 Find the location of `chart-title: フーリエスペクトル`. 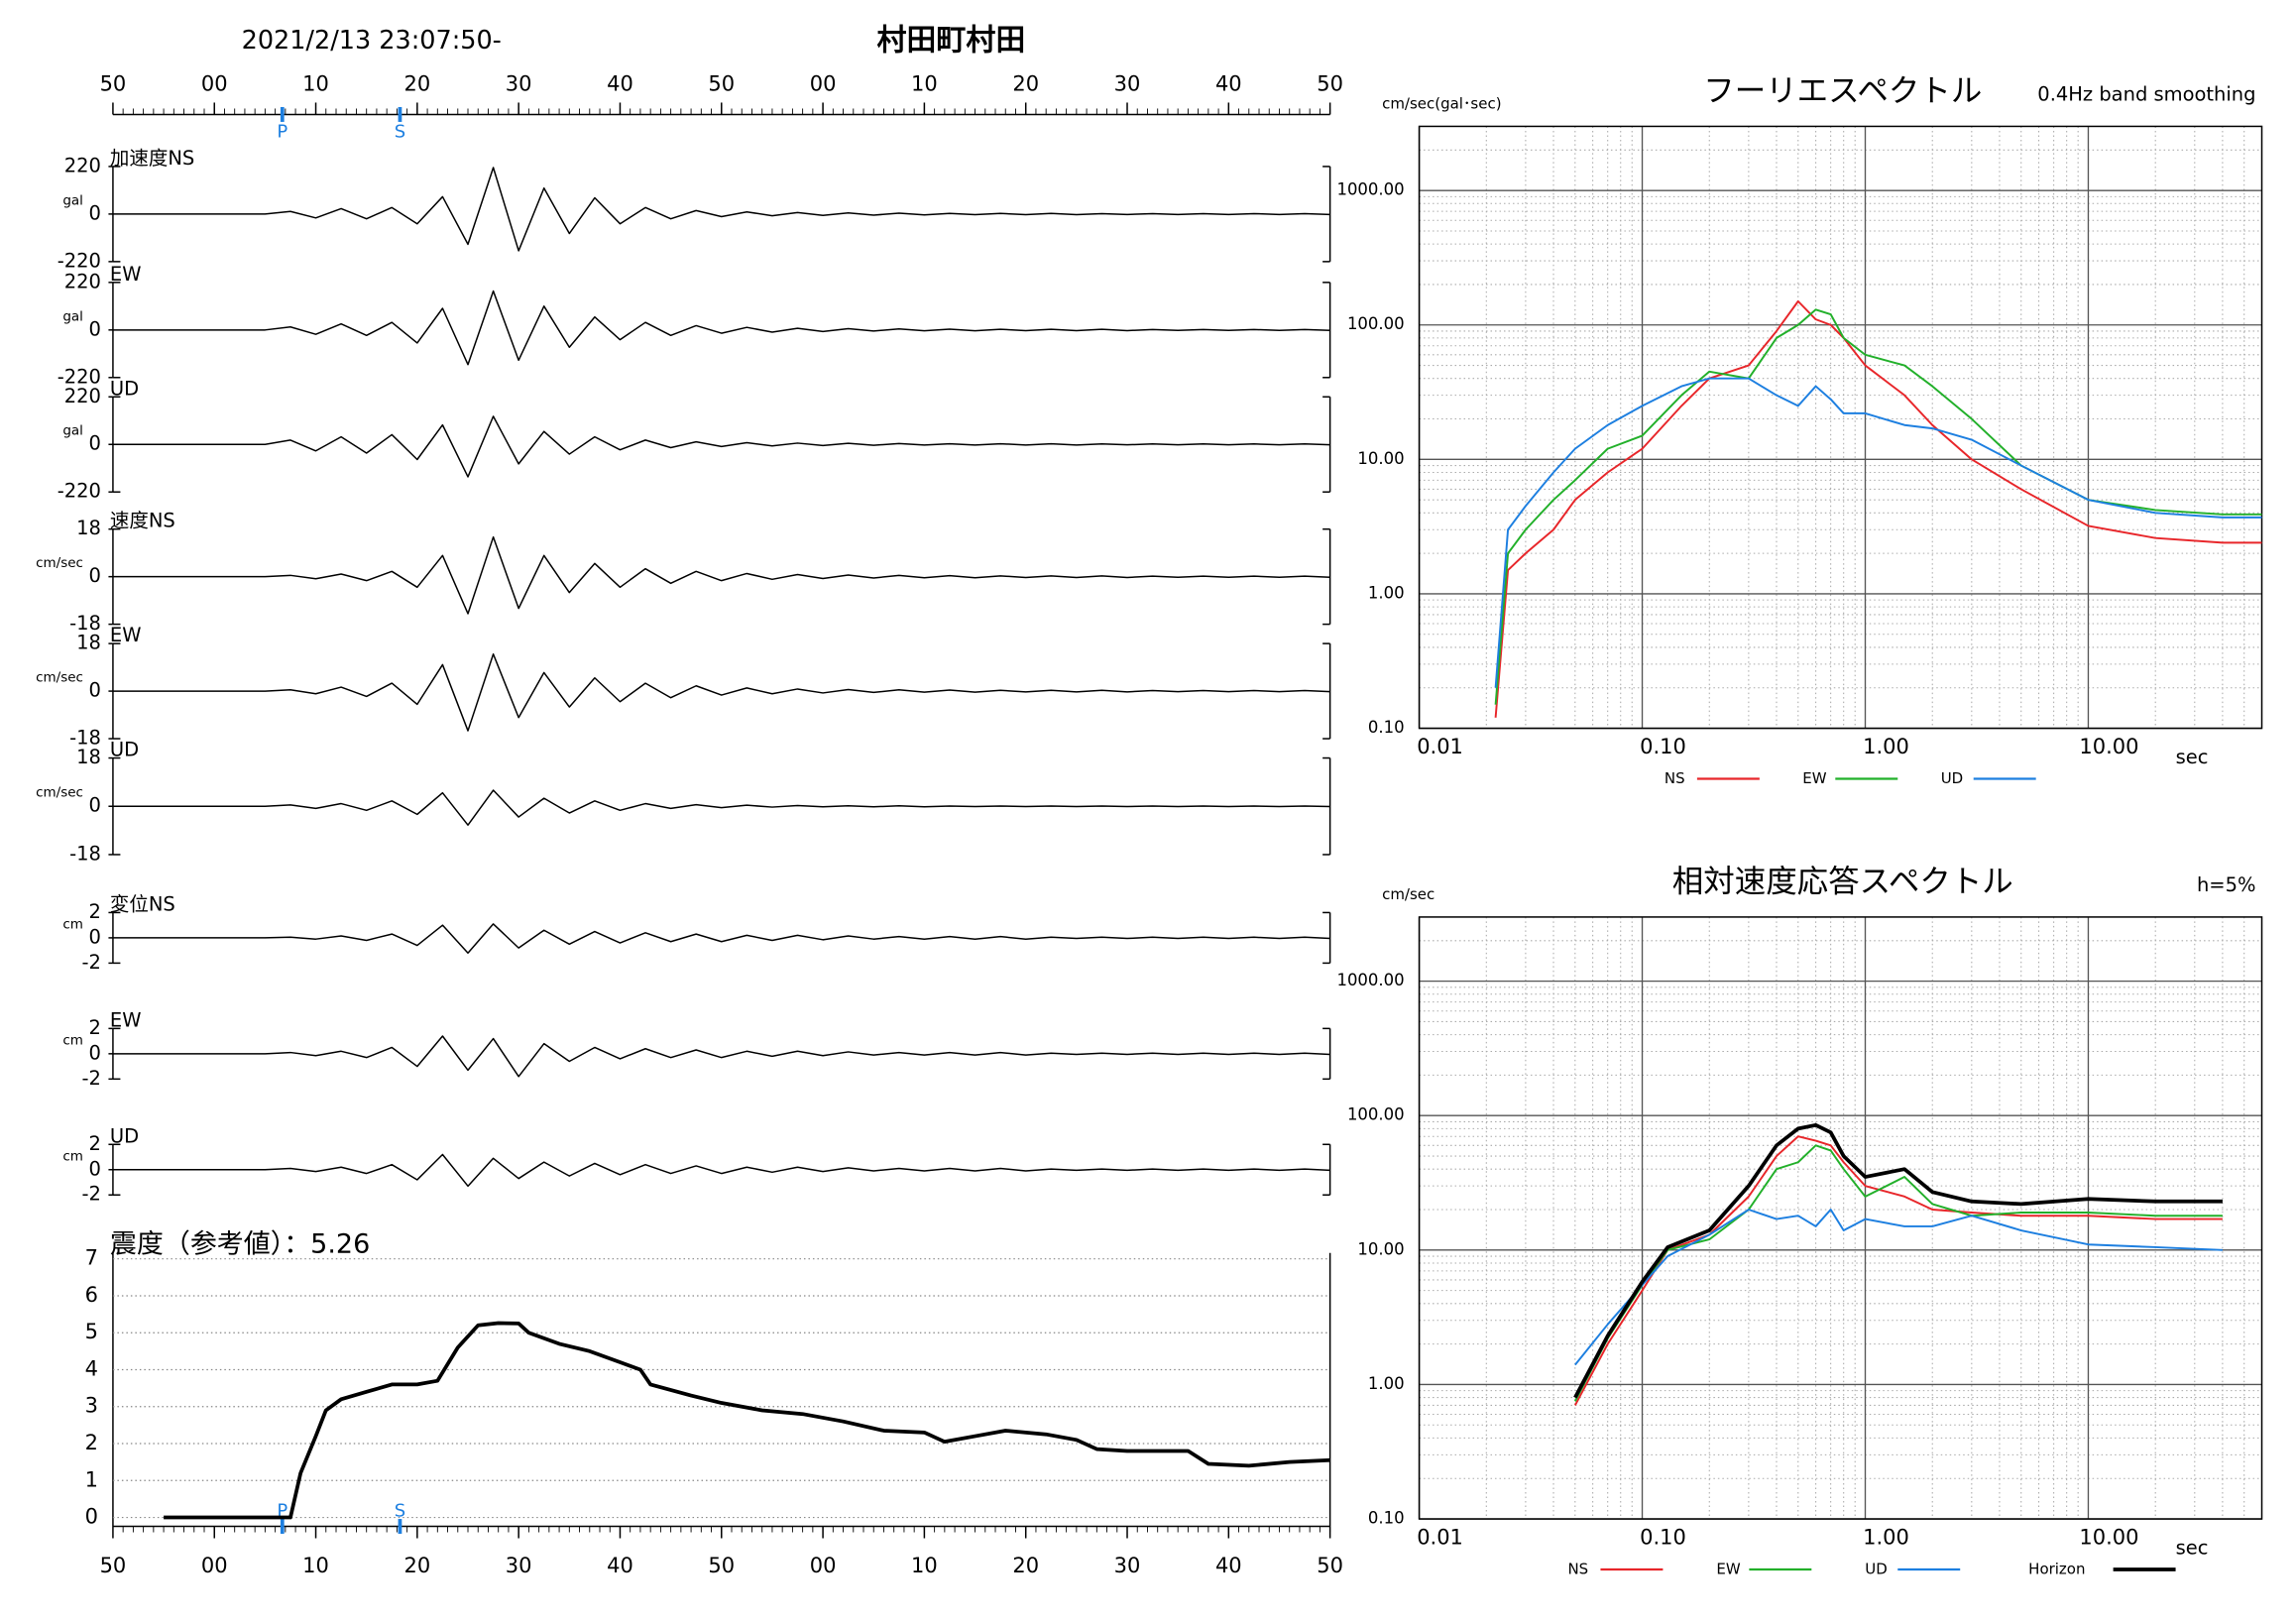

chart-title: フーリエスペクトル is located at coordinates (1842, 91).